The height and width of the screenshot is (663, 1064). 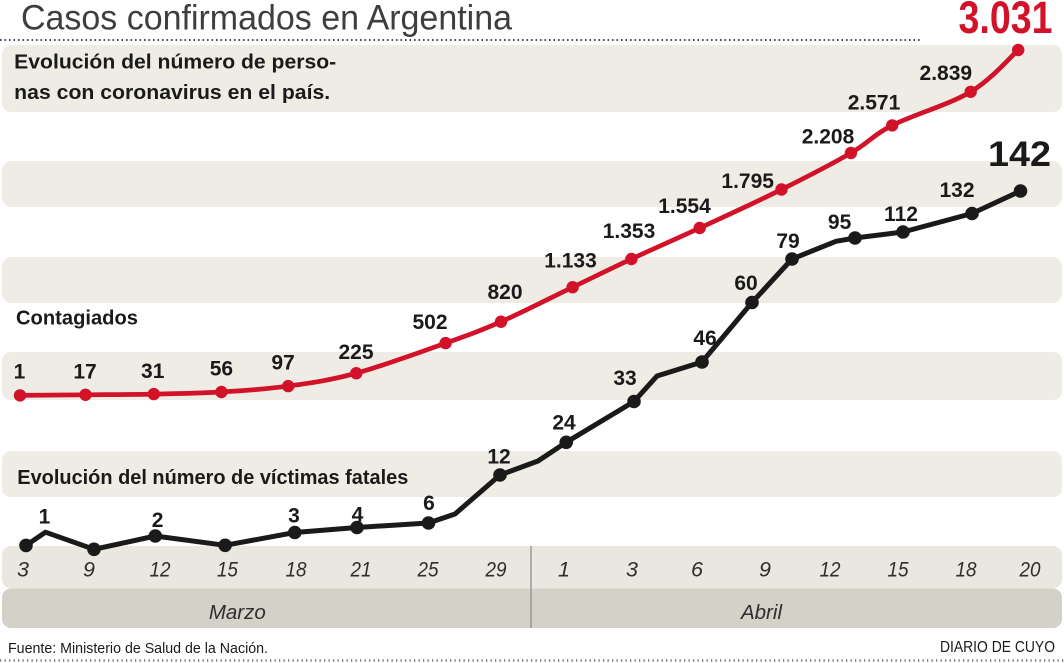 What do you see at coordinates (570, 260) in the screenshot?
I see `svg-text: 1.133` at bounding box center [570, 260].